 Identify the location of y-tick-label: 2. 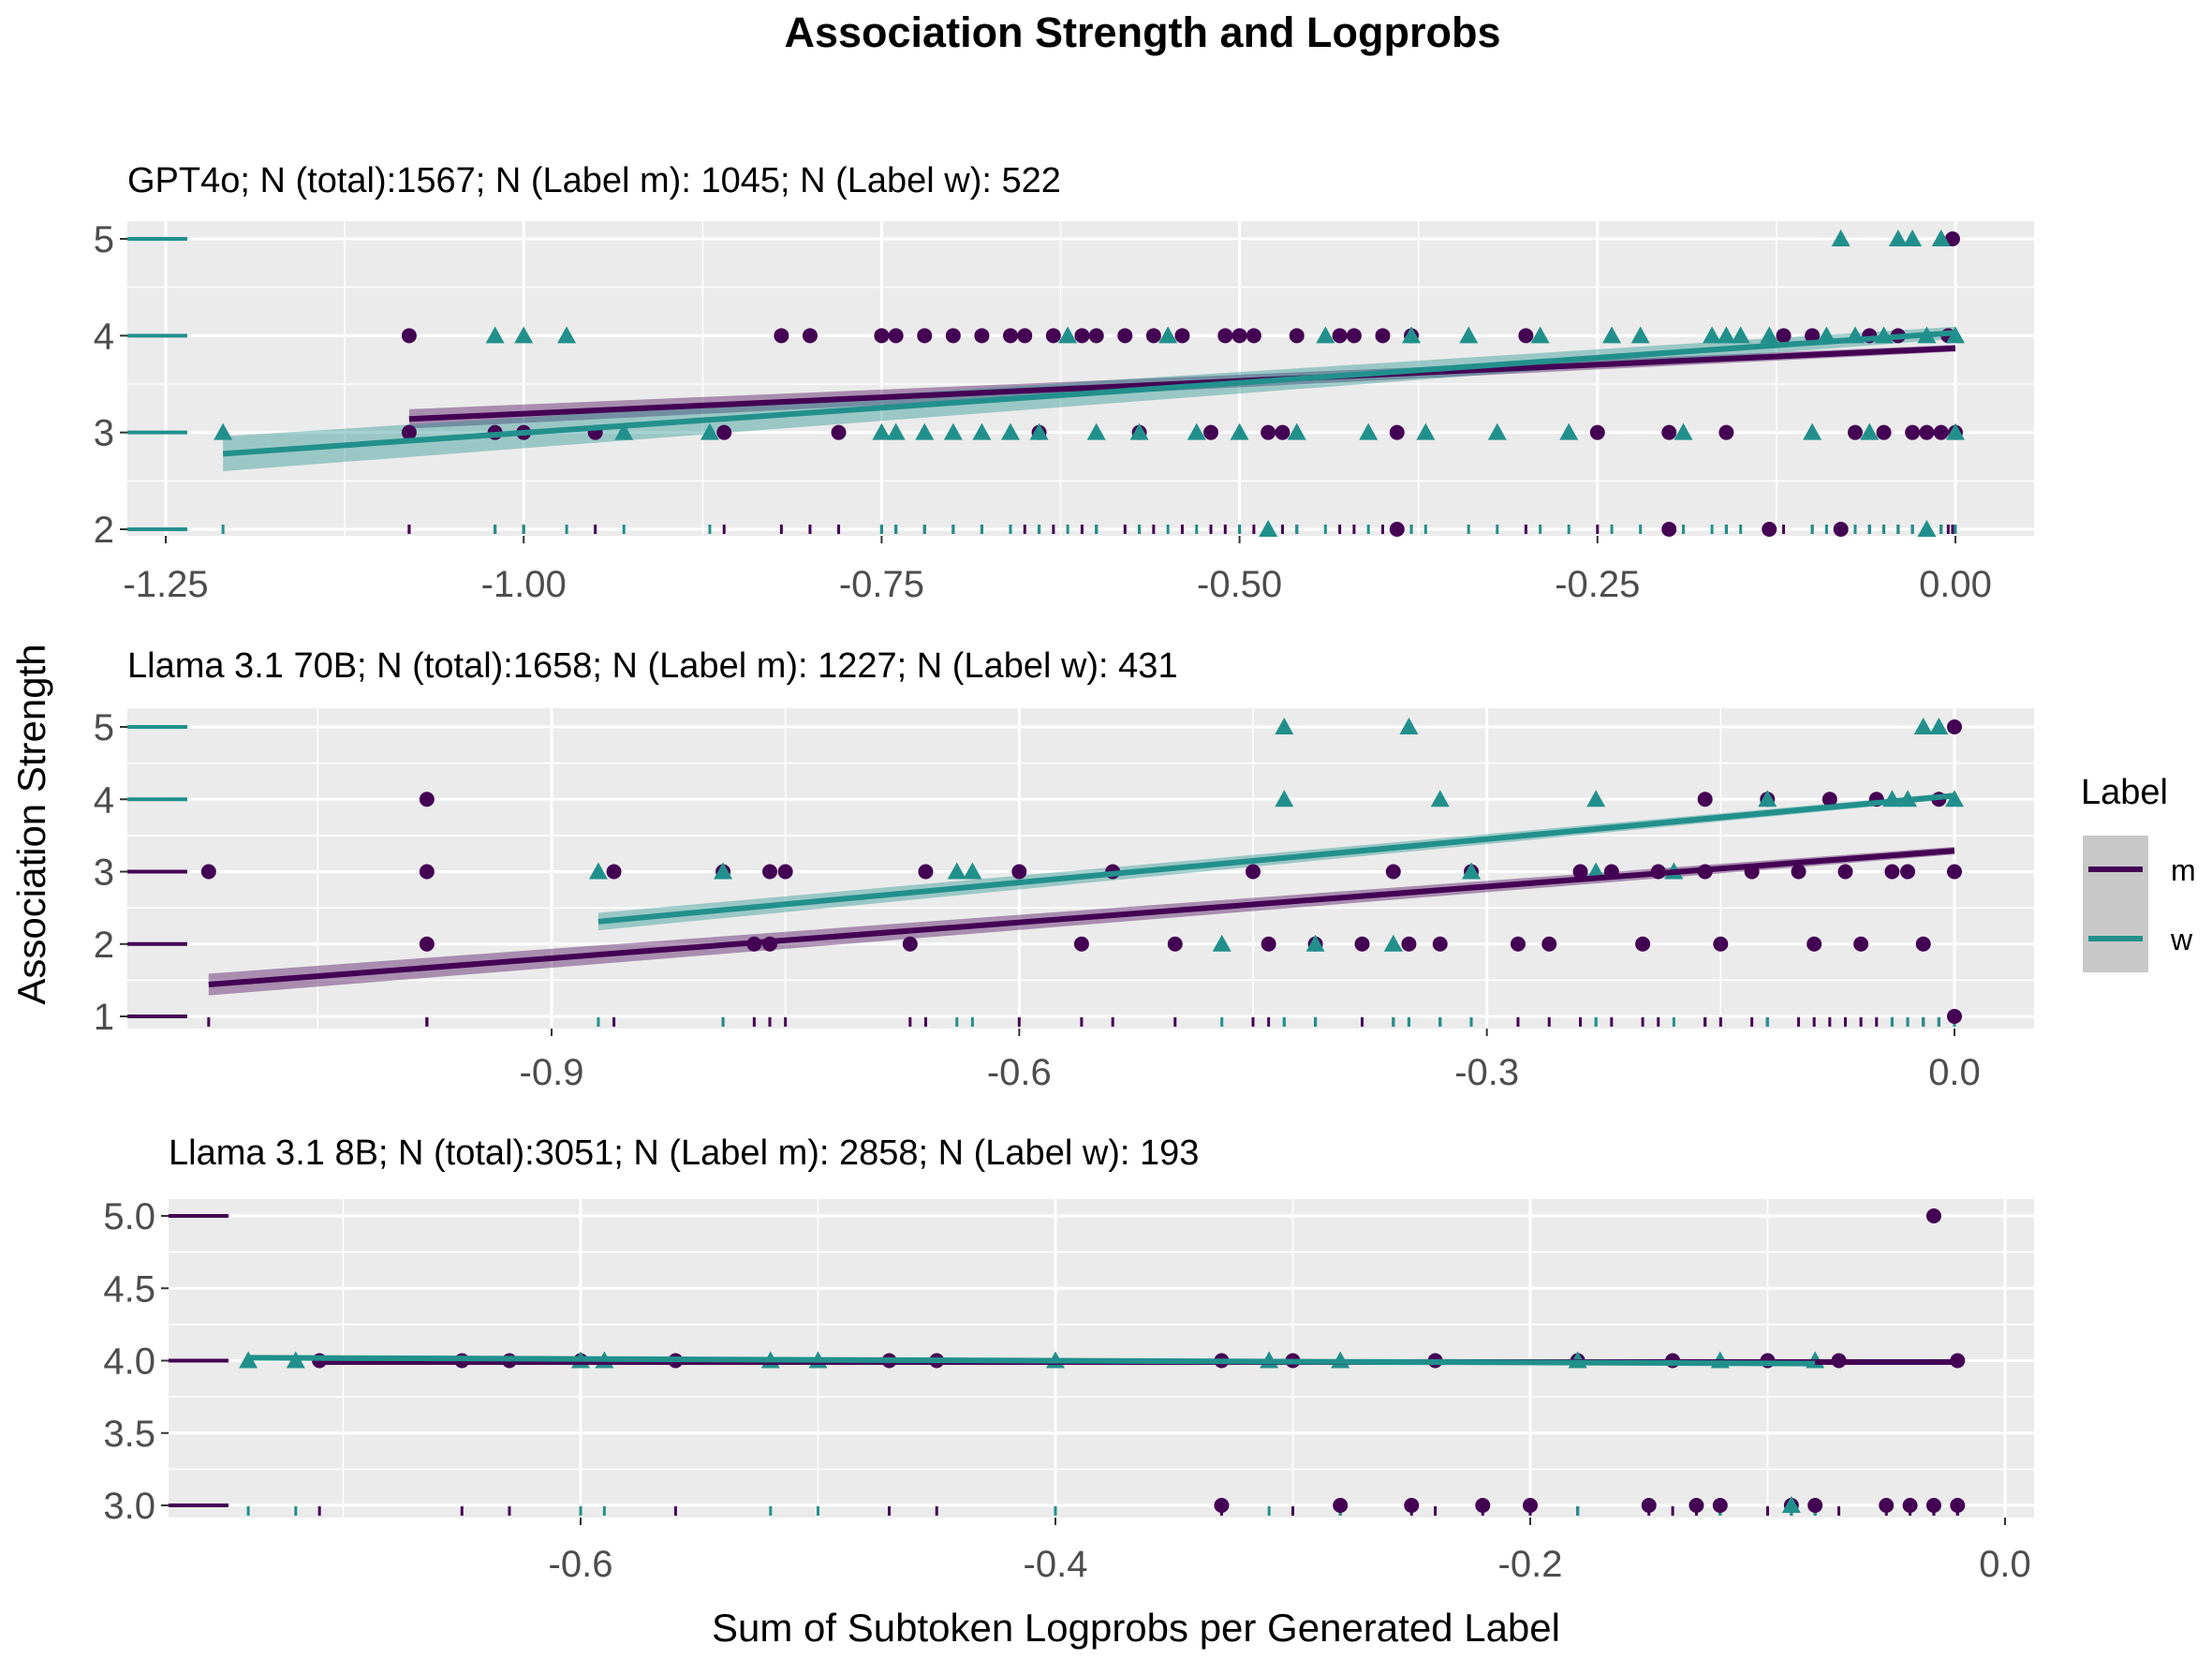
(104, 531).